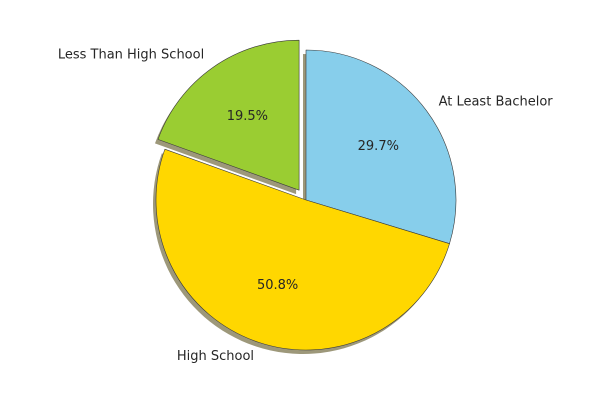  I want to click on slice-percent-high-school: 50.8%, so click(277, 285).